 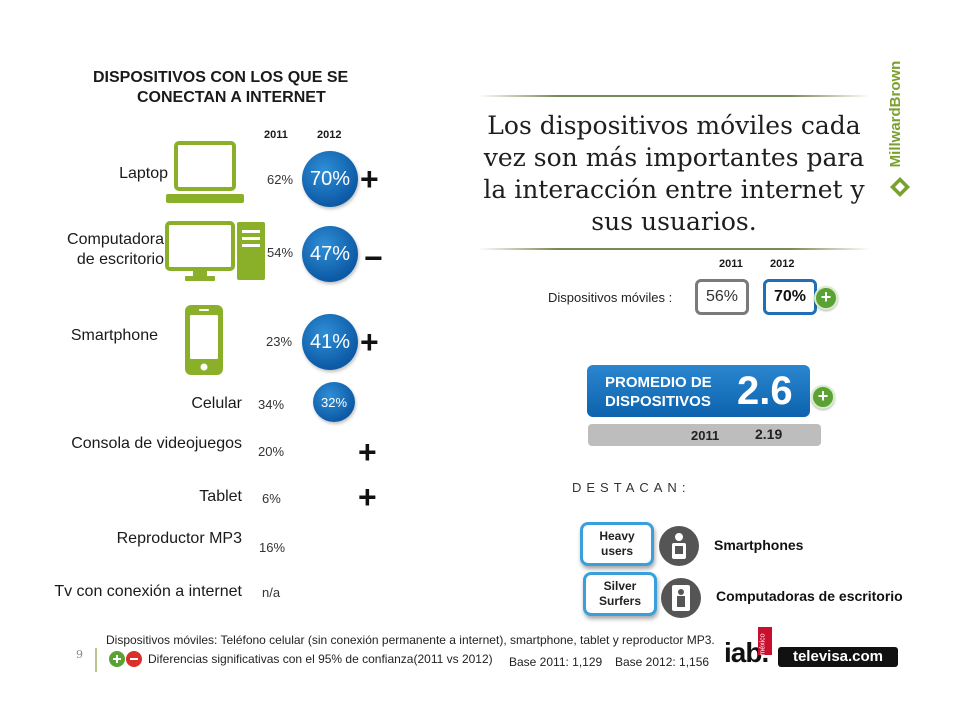 What do you see at coordinates (279, 341) in the screenshot?
I see `pct-2011-smartphone: 23%` at bounding box center [279, 341].